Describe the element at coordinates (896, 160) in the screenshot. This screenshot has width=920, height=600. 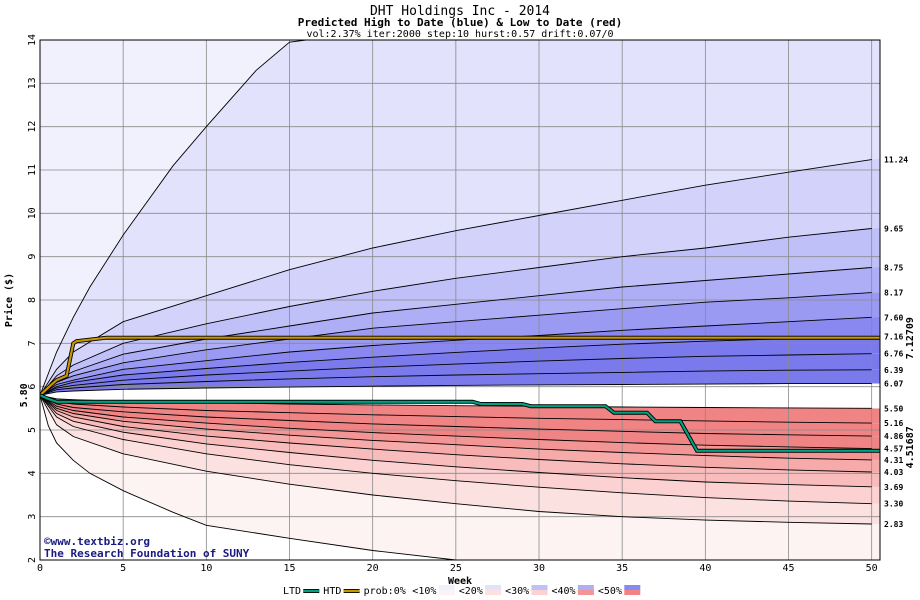
I see `quantile-value-label: 11.24` at that location.